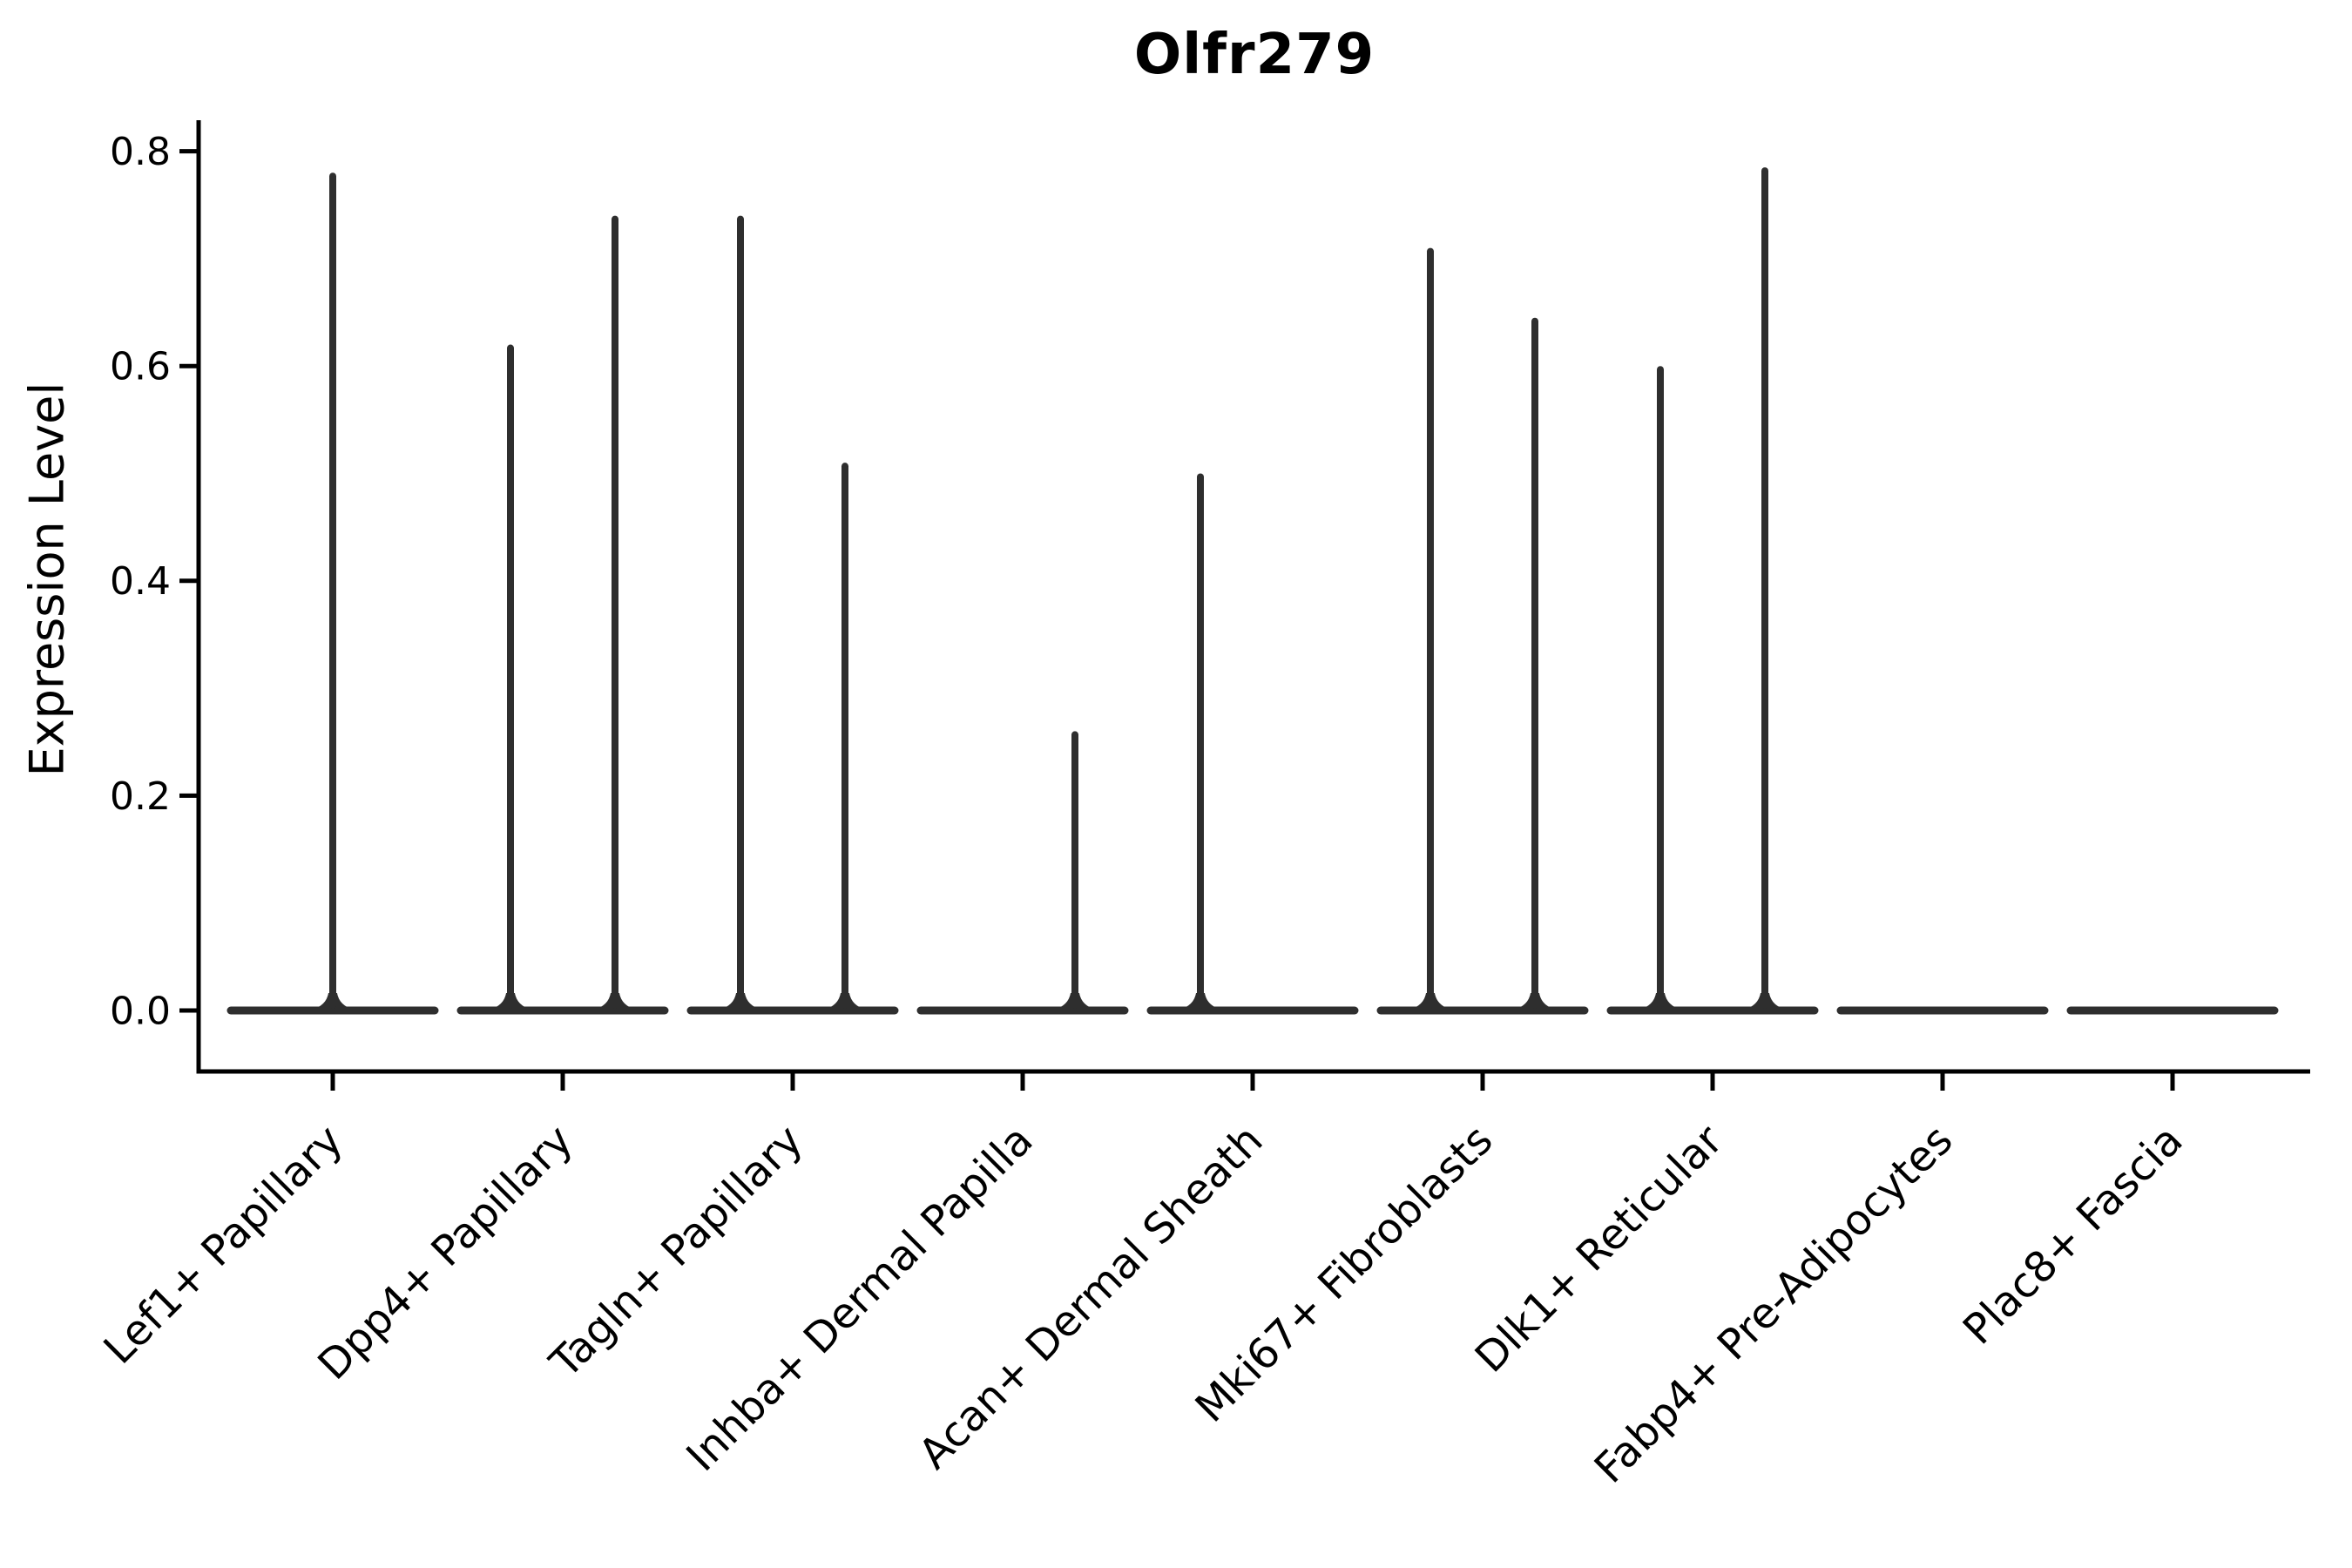  What do you see at coordinates (1599, 1249) in the screenshot?
I see `x-tick-label: Dlk1+ Reticular` at bounding box center [1599, 1249].